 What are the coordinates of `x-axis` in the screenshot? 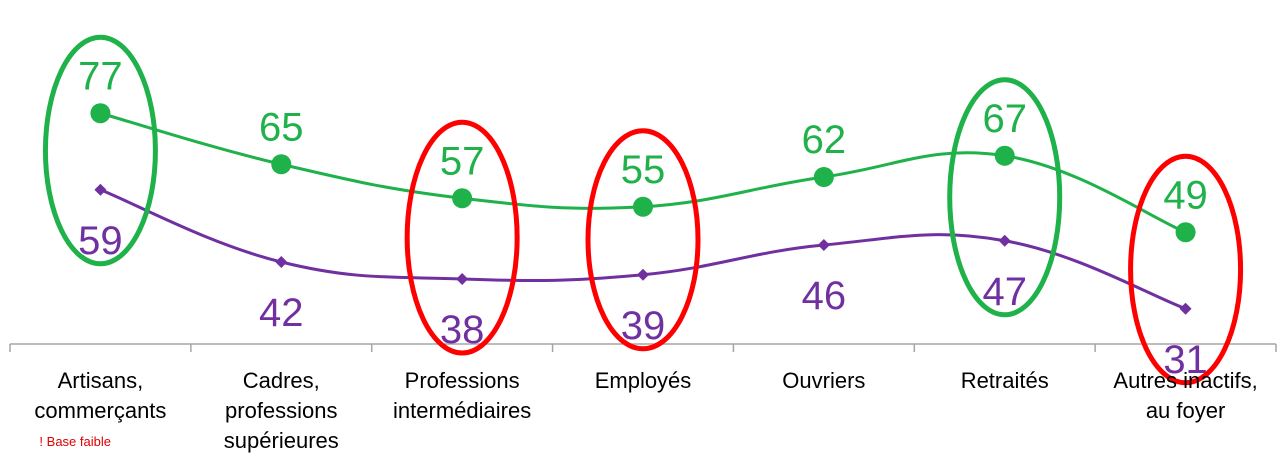 It's located at (643, 347).